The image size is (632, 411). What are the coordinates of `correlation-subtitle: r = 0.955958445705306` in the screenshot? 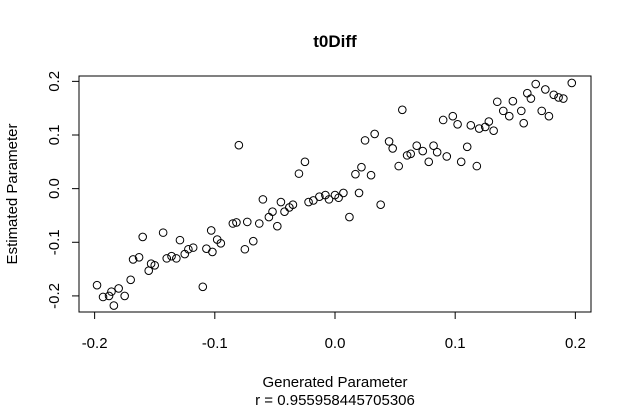 It's located at (335, 400).